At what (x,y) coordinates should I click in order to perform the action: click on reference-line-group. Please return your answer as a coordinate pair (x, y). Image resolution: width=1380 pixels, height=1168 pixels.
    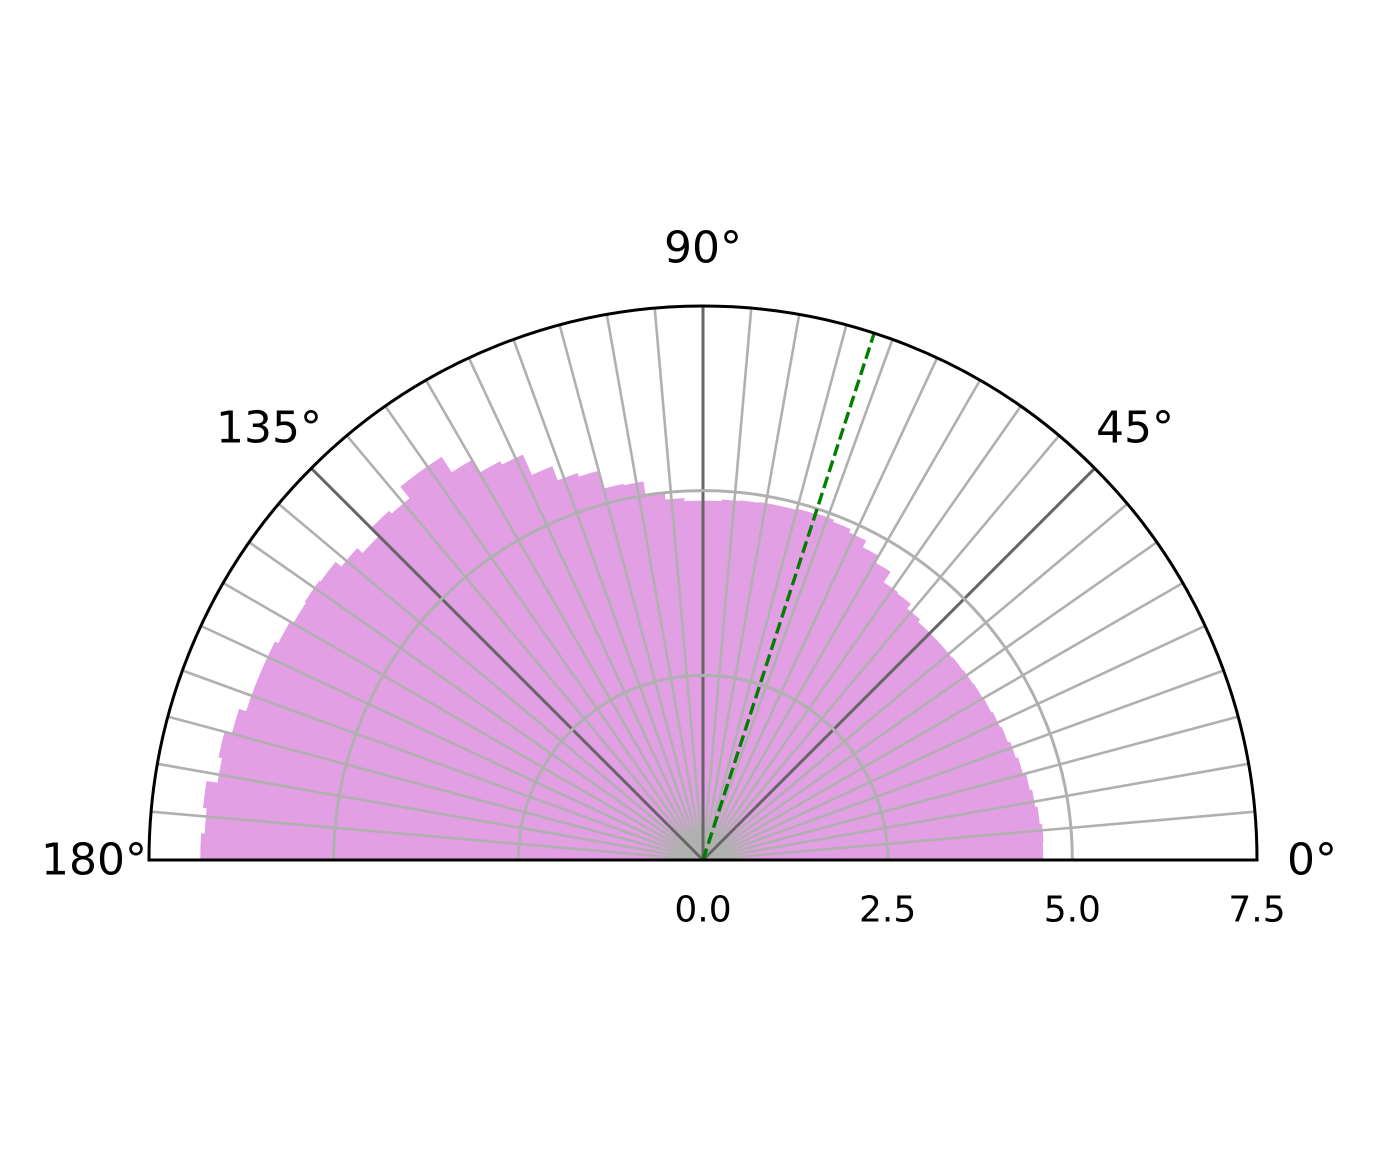
    Looking at the image, I should click on (788, 596).